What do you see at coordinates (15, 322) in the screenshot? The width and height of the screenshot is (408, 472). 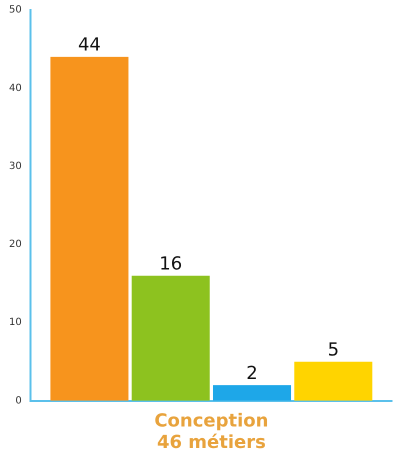 I see `y-tick-label: 10` at bounding box center [15, 322].